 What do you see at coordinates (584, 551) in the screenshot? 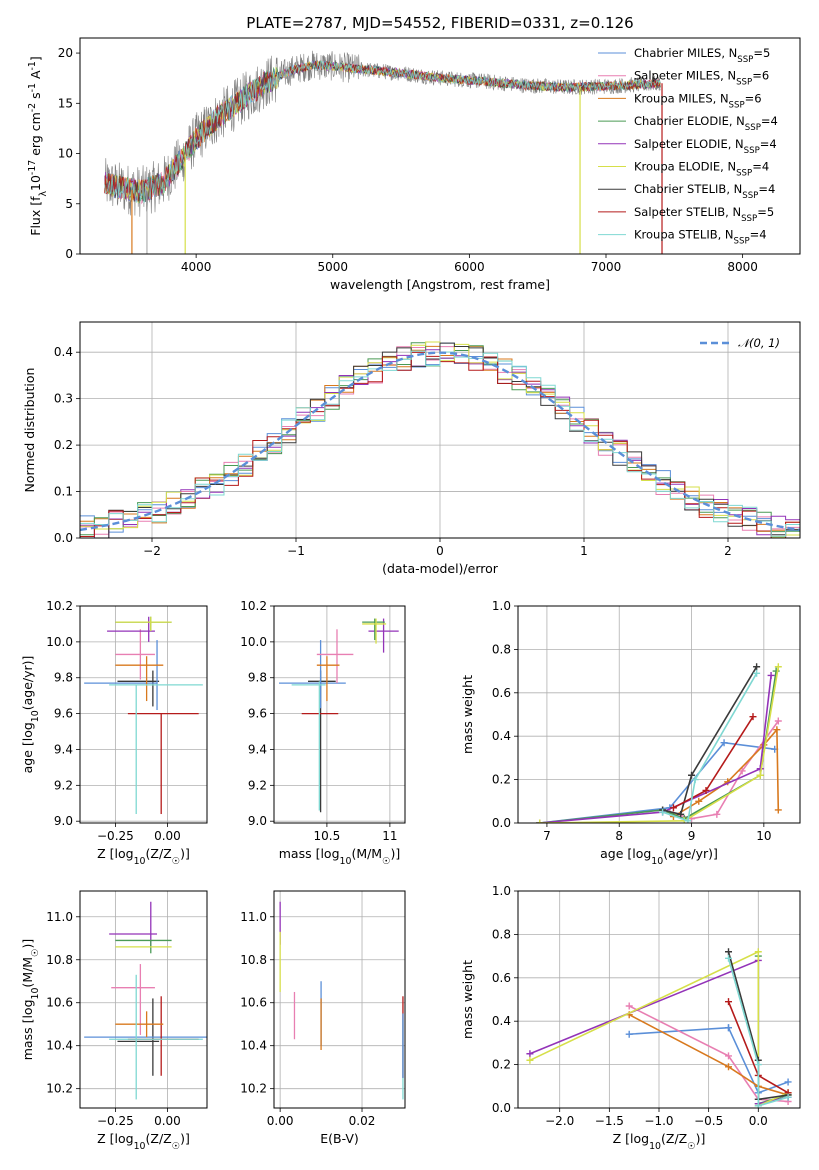
I see `x-tick-label: 1` at bounding box center [584, 551].